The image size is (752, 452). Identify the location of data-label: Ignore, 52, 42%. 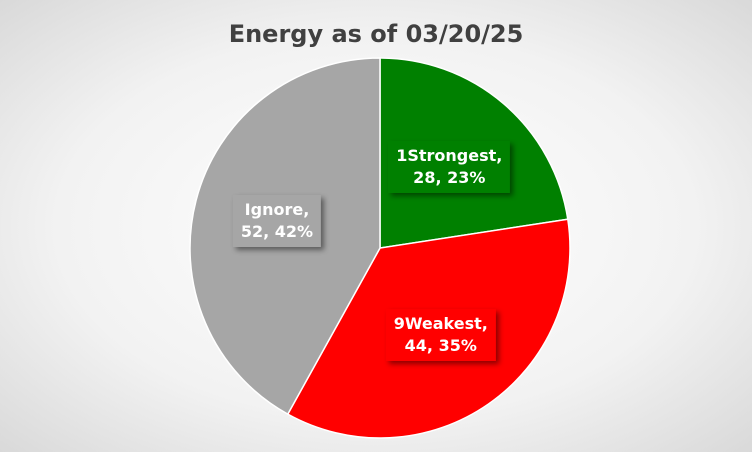
(277, 221).